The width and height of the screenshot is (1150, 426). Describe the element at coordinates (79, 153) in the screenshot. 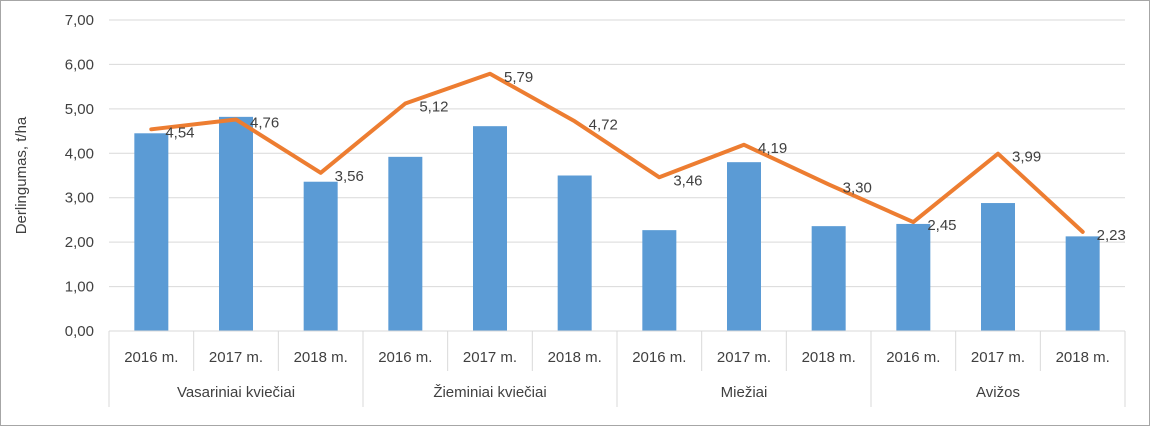

I see `y-tick-label: 4,00` at that location.